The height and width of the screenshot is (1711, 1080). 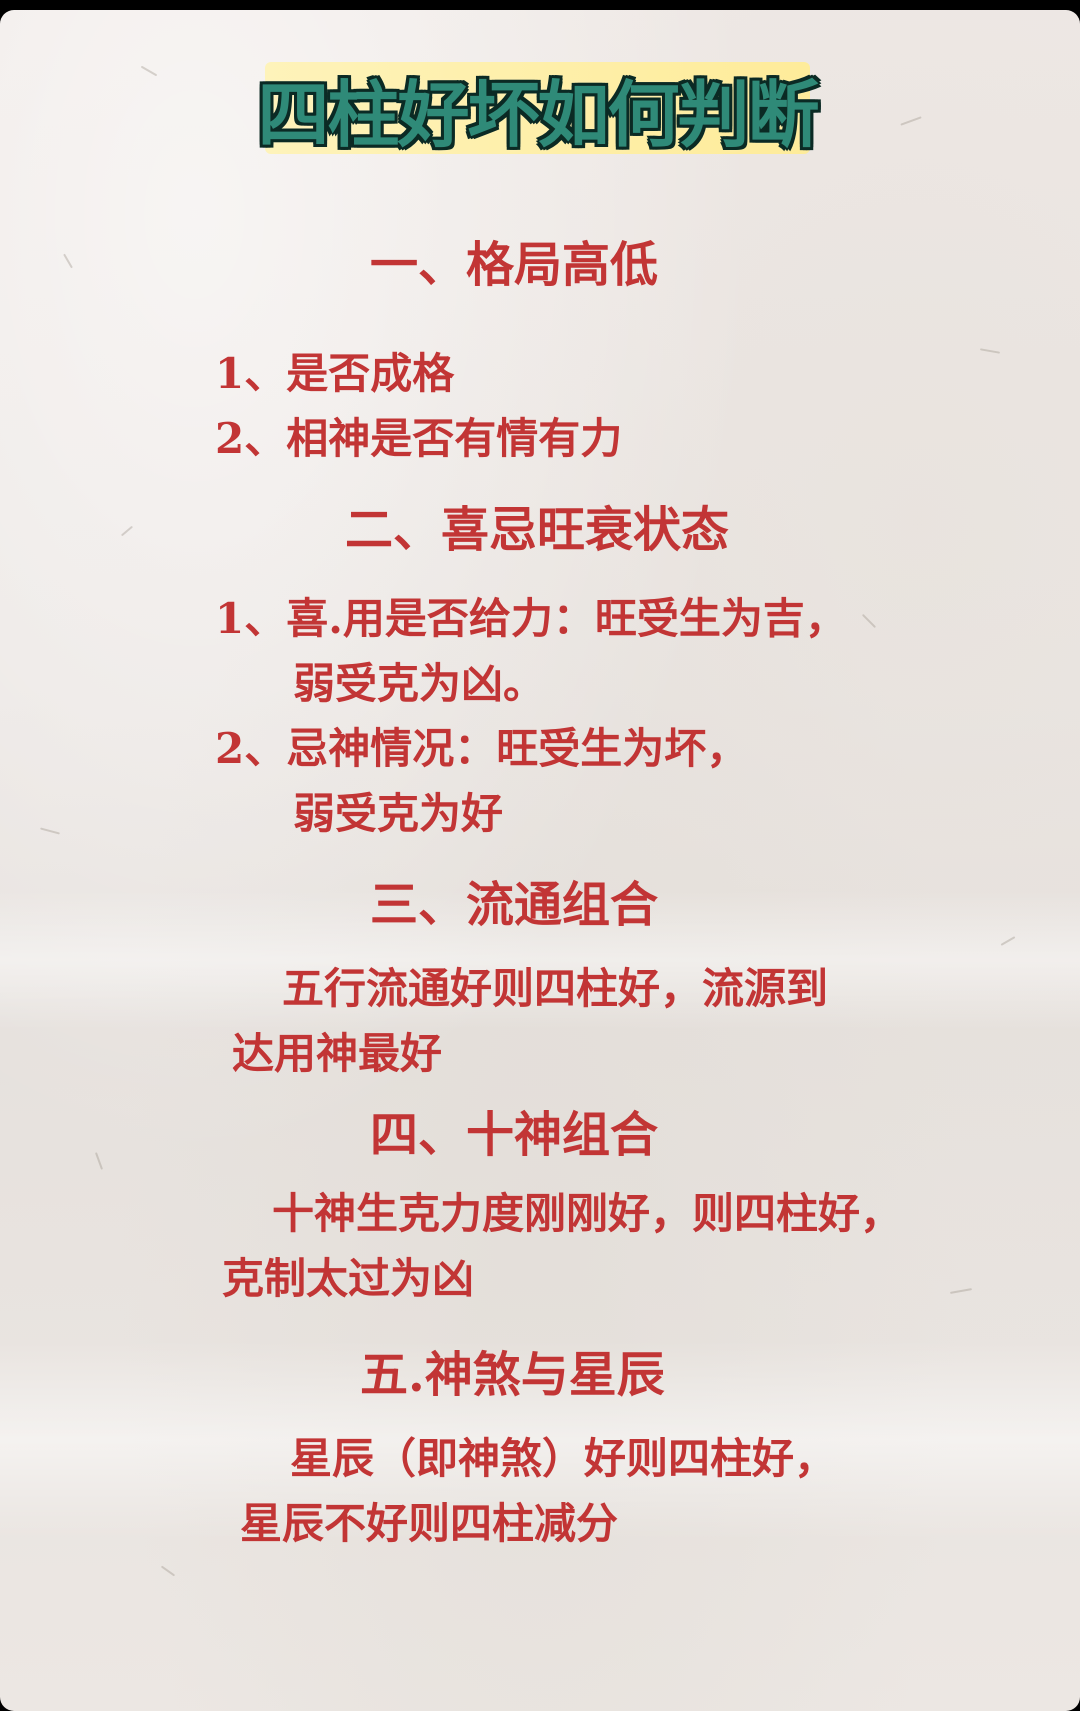 What do you see at coordinates (531, 618) in the screenshot?
I see `section-2-line-1: 1、喜.用是否给力：旺受生为吉，` at bounding box center [531, 618].